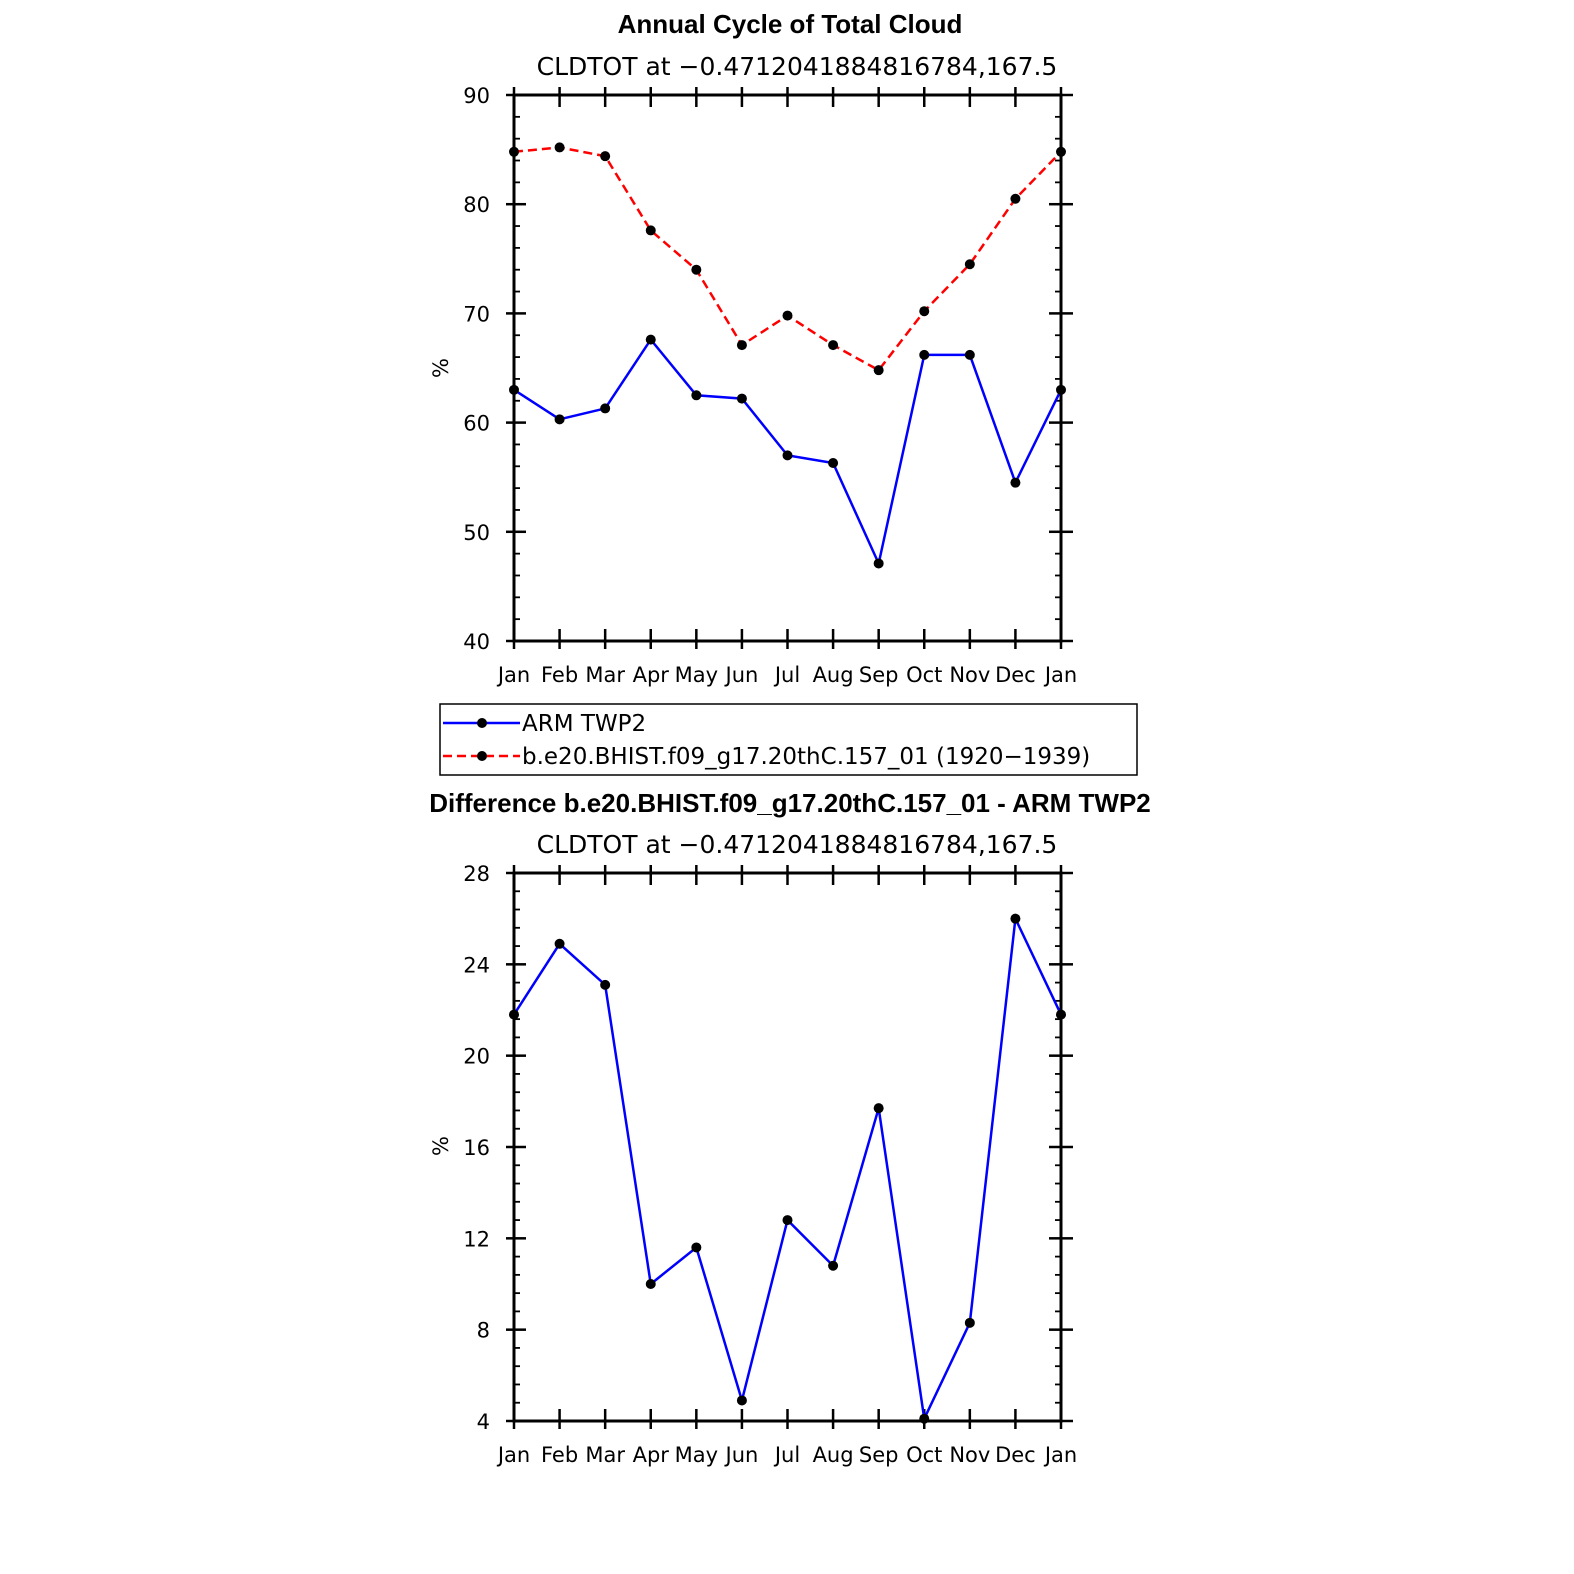 The image size is (1574, 1574). I want to click on y-tick-label: 70, so click(476, 314).